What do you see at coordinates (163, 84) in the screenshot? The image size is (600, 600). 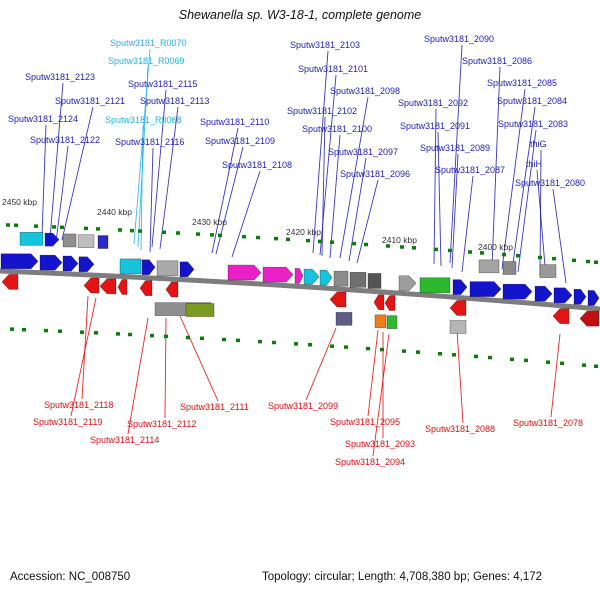 I see `gene-label: Sputw3181_2115` at bounding box center [163, 84].